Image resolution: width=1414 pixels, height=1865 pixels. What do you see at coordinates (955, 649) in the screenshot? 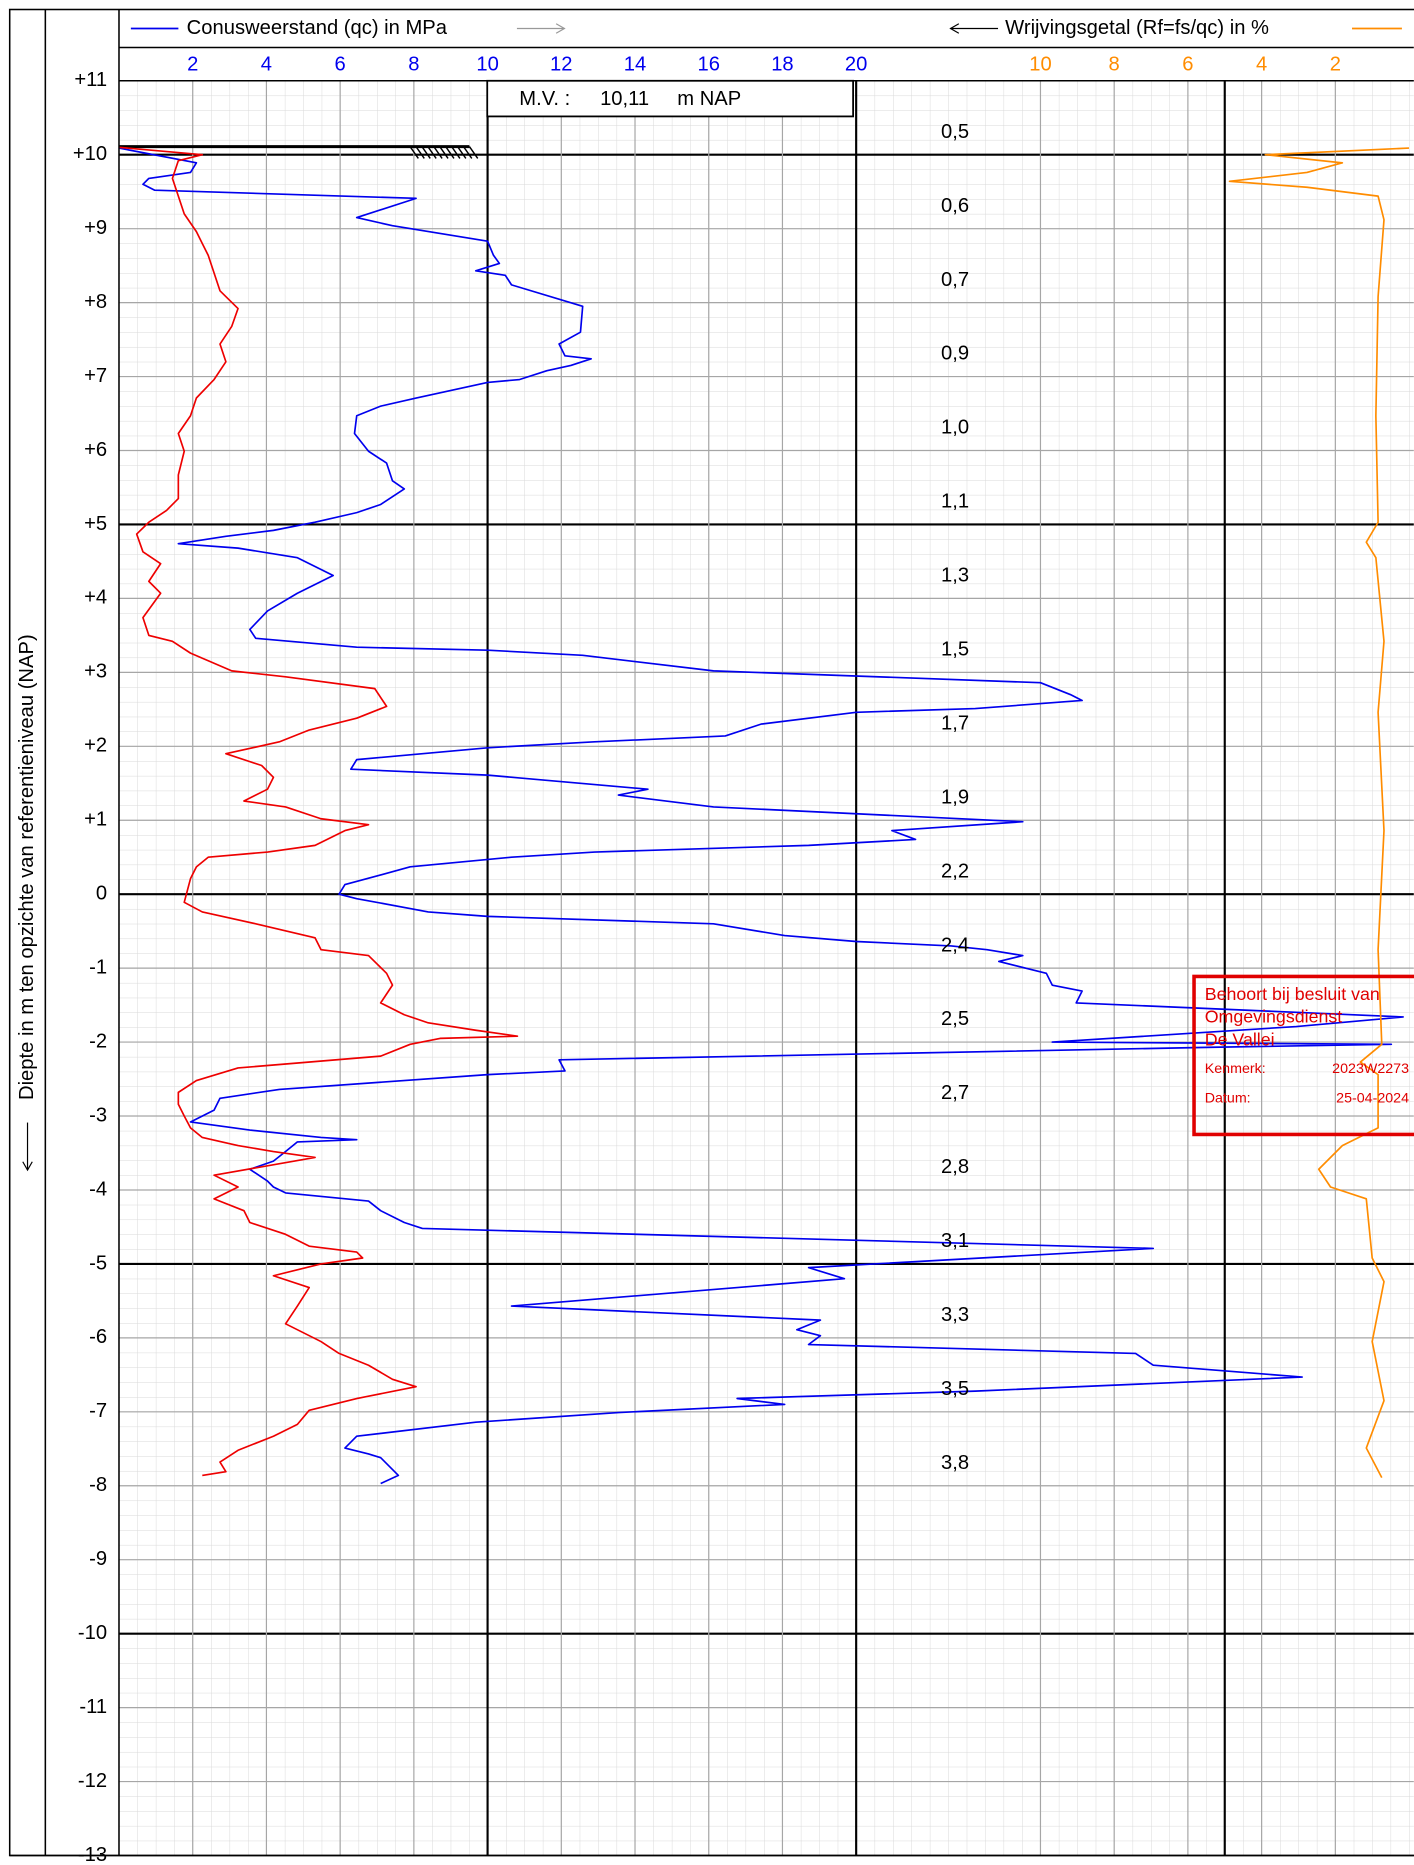
I see `depth-annotation: 1,5` at bounding box center [955, 649].